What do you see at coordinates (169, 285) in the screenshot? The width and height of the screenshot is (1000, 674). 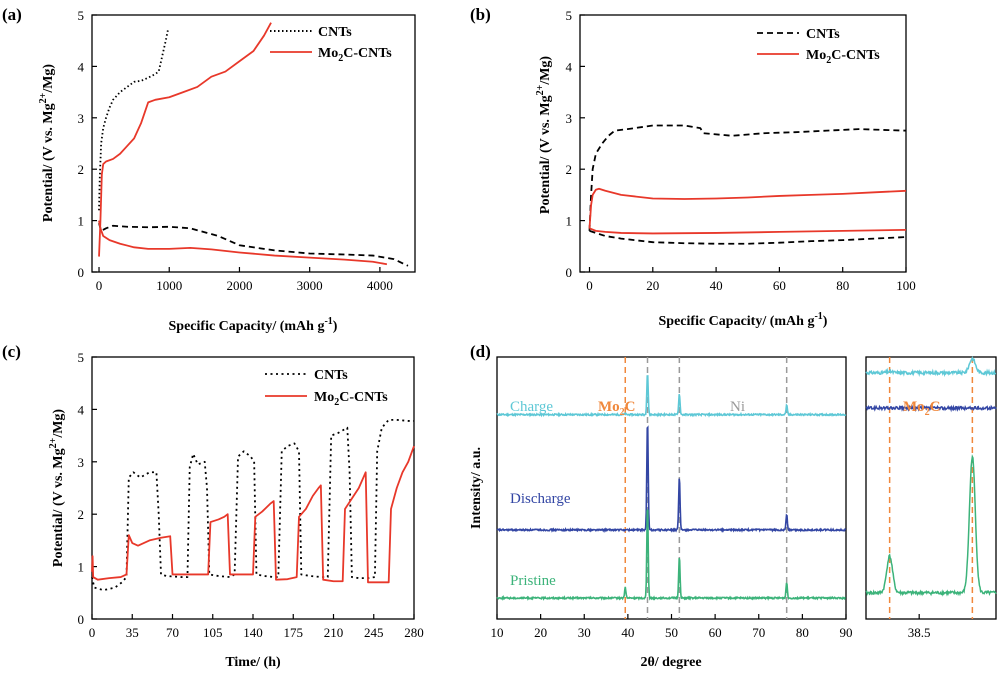 I see `x-tick-label: 1000` at bounding box center [169, 285].